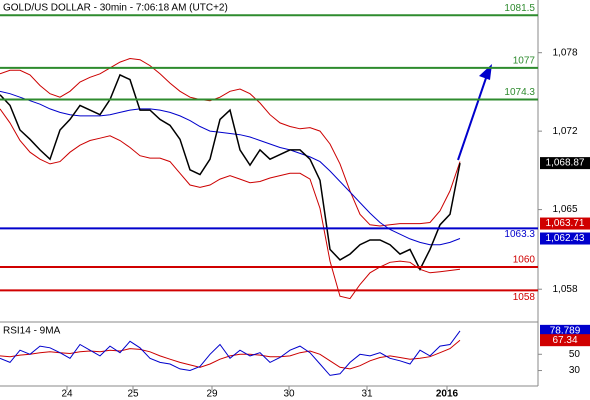 The image size is (590, 400). What do you see at coordinates (564, 209) in the screenshot?
I see `y-tick-label: 1,065` at bounding box center [564, 209].